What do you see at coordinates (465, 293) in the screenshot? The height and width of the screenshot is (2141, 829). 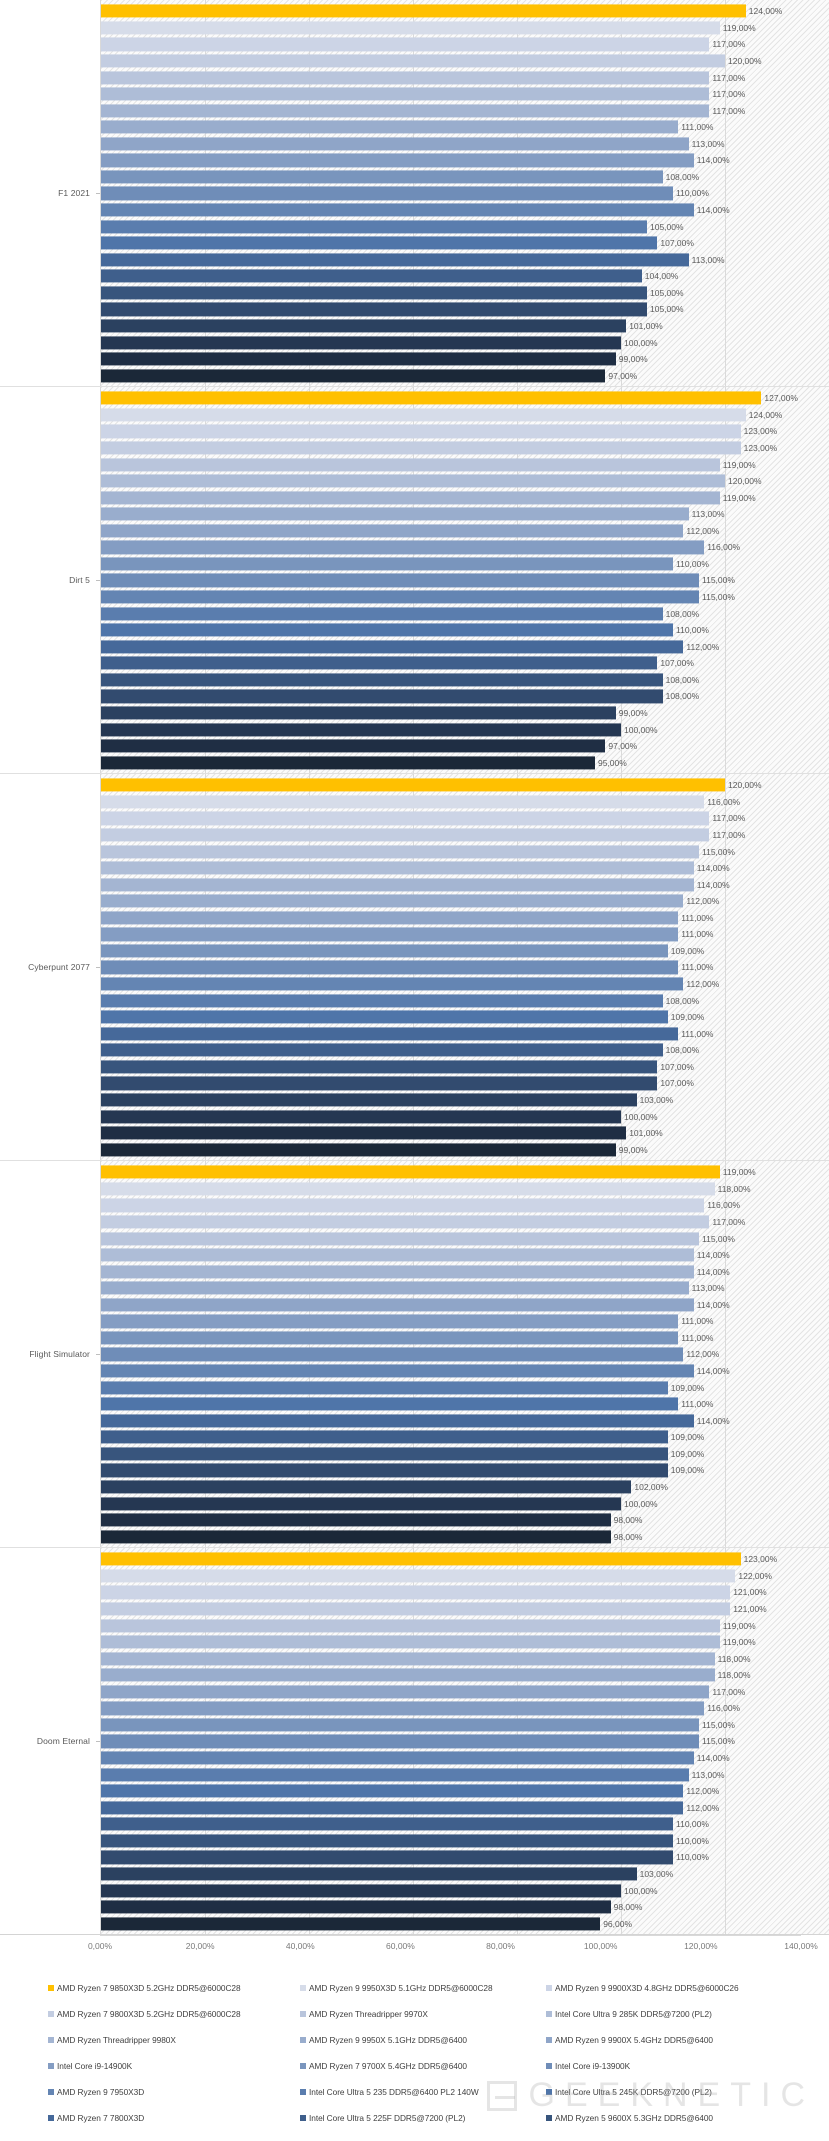 I see `bar-row: 105,00%` at bounding box center [465, 293].